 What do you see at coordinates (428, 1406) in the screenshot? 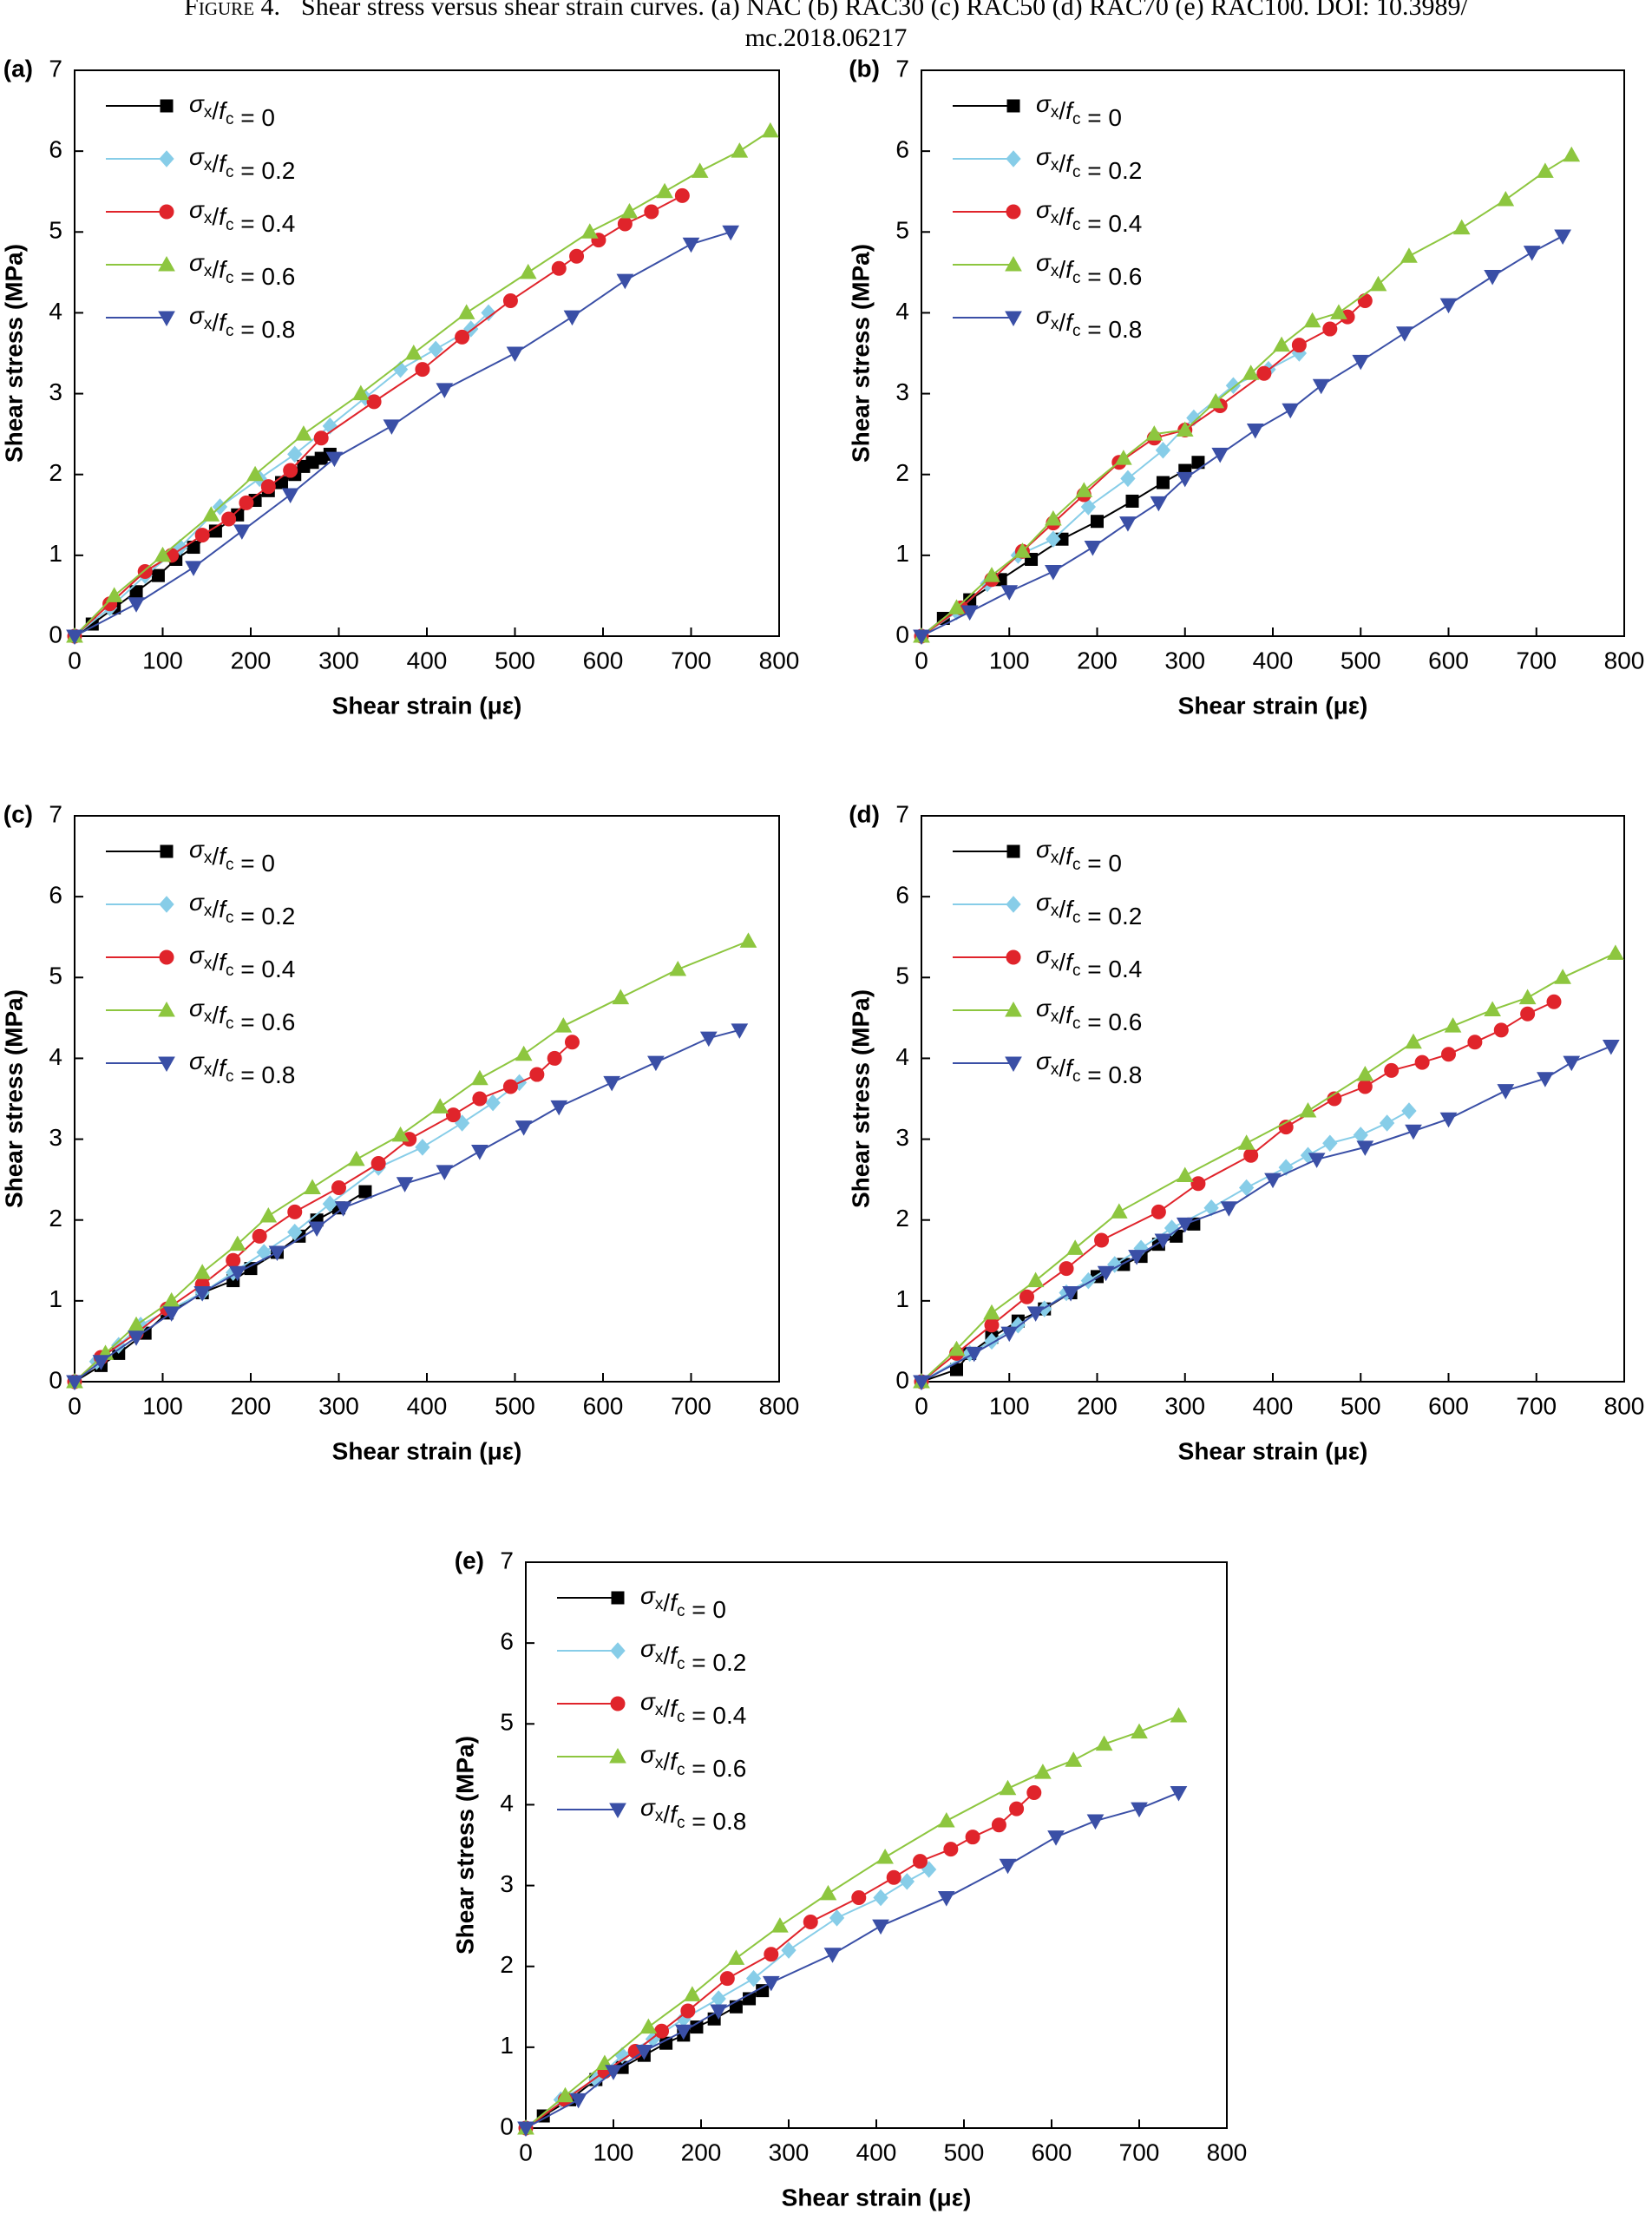
I see `x-tick-label: 400` at bounding box center [428, 1406].